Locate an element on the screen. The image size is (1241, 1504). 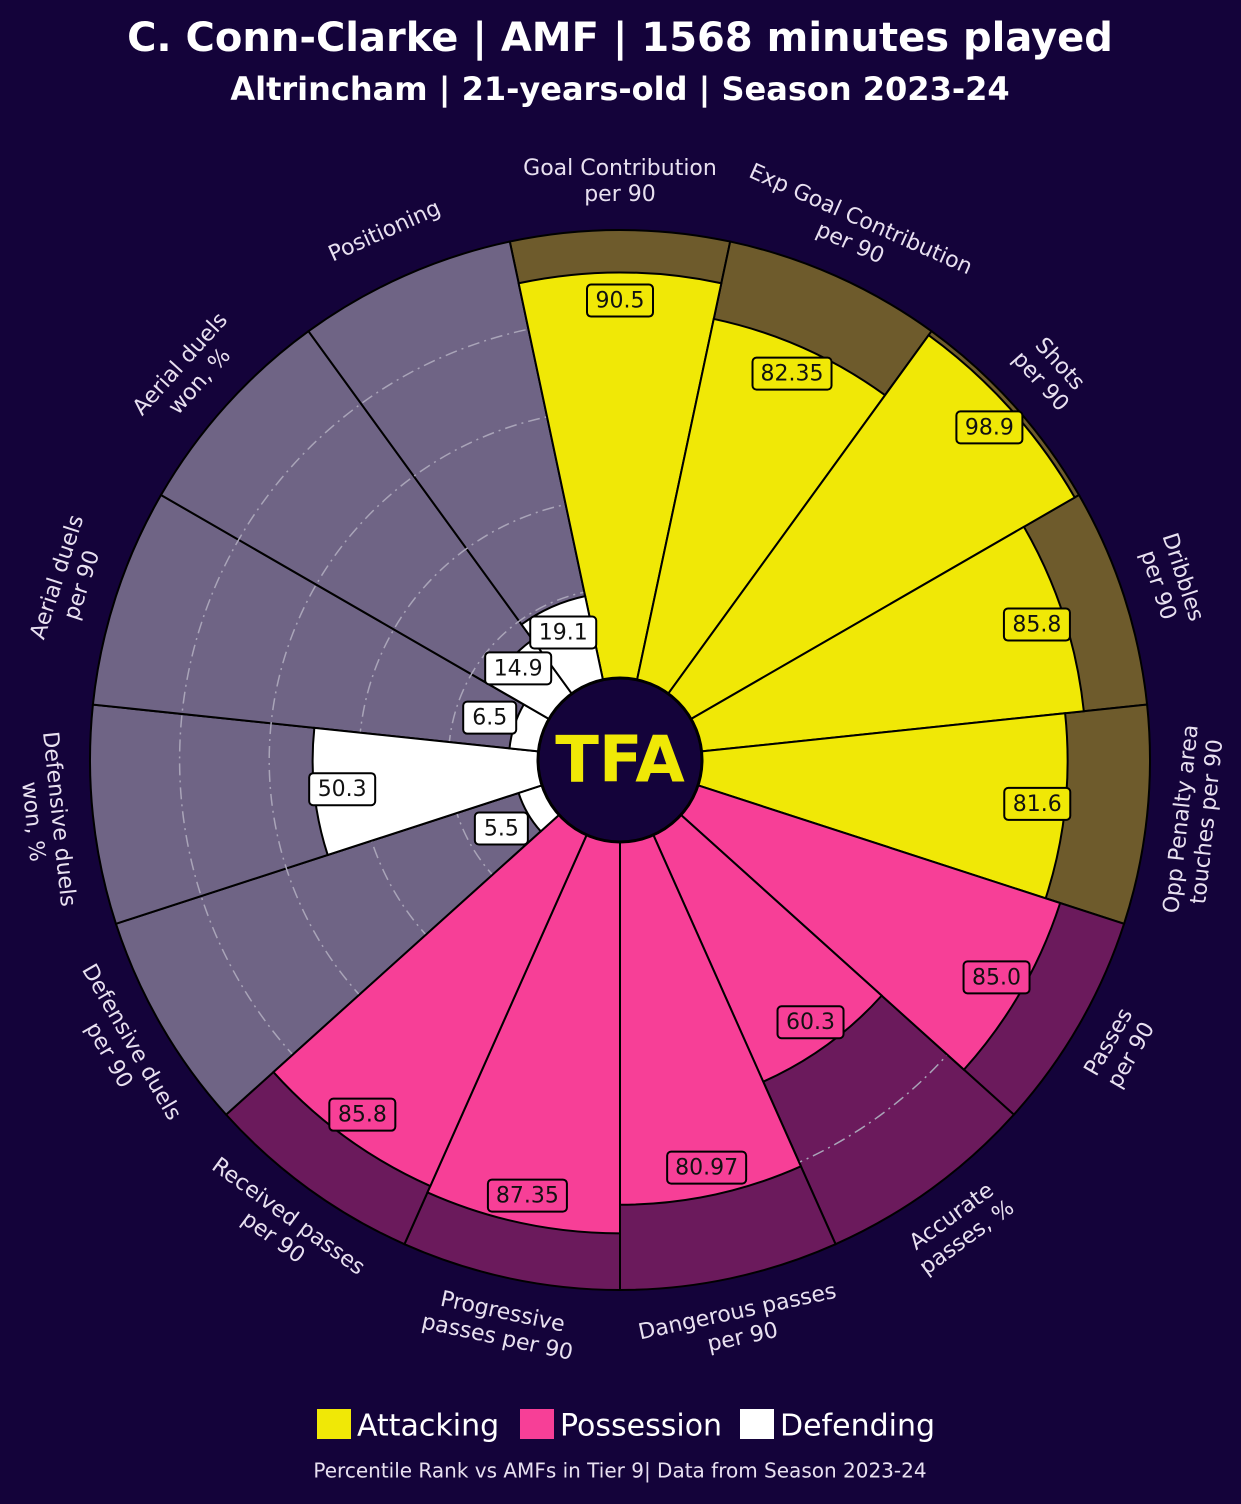
category-label: Dangerous passesper 90 is located at coordinates (740, 1325).